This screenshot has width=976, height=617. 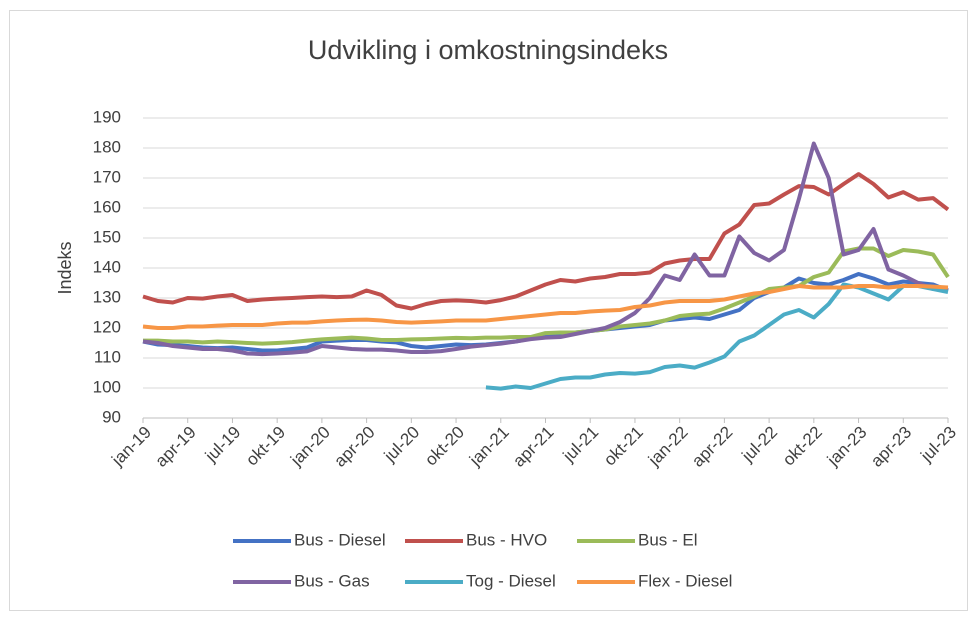 I want to click on y-tick-label: 180, so click(x=107, y=146).